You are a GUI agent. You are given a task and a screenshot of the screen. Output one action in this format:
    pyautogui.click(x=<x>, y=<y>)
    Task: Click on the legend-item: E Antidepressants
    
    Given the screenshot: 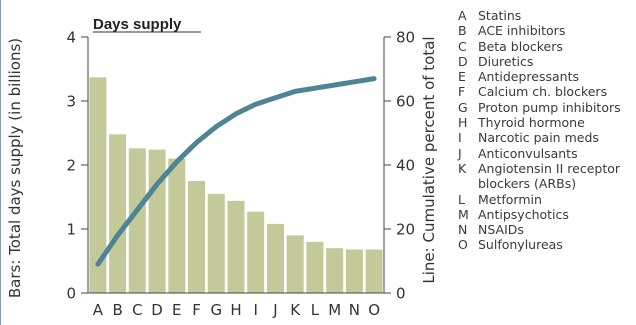 What is the action you would take?
    pyautogui.click(x=547, y=76)
    